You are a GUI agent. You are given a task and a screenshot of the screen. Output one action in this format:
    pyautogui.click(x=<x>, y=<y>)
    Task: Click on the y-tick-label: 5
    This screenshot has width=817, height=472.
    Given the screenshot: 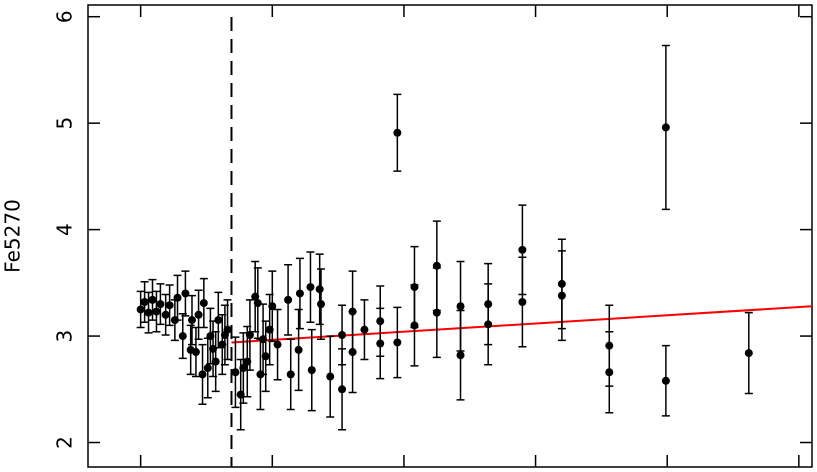 What is the action you would take?
    pyautogui.click(x=65, y=123)
    